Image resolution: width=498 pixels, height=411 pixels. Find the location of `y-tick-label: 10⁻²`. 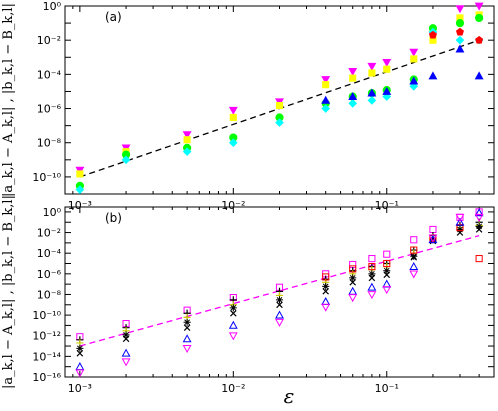

y-tick-label: 10⁻² is located at coordinates (49, 40).